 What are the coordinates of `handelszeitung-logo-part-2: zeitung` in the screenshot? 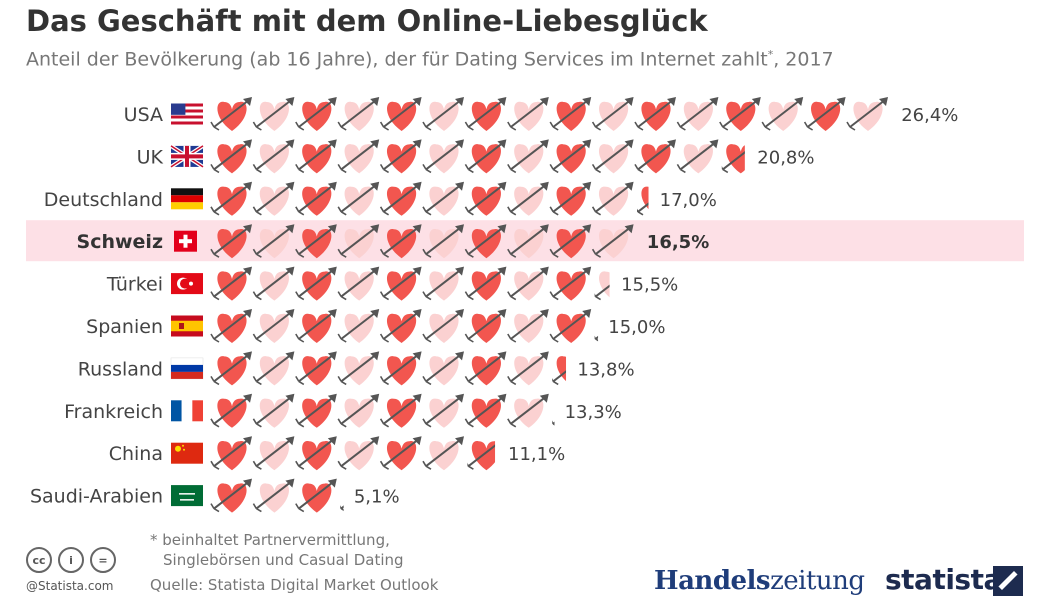 It's located at (817, 581).